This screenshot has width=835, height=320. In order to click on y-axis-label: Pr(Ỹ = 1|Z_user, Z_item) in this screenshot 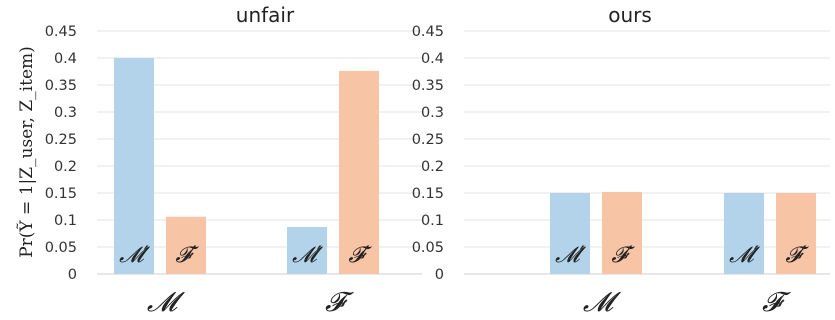, I will do `click(26, 152)`.